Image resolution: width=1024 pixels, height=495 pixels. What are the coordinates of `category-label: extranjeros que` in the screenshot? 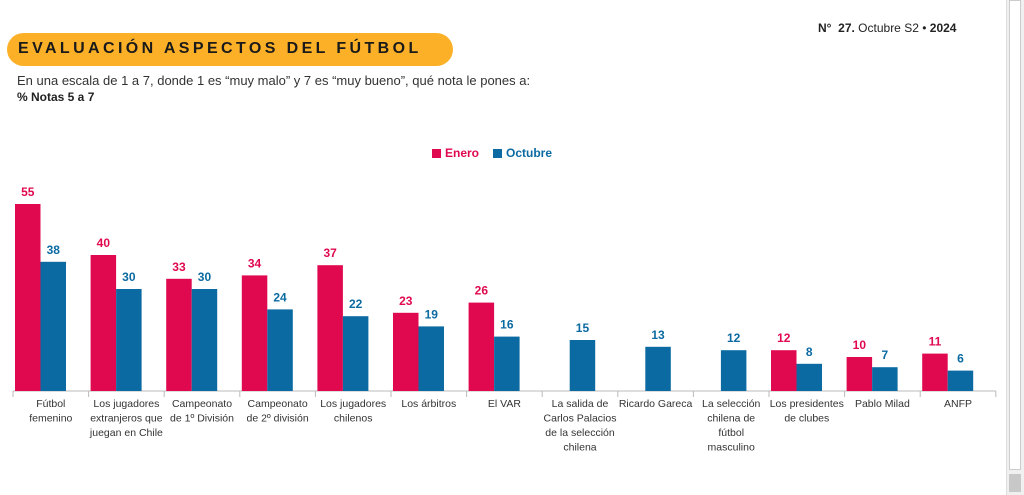 It's located at (126, 419).